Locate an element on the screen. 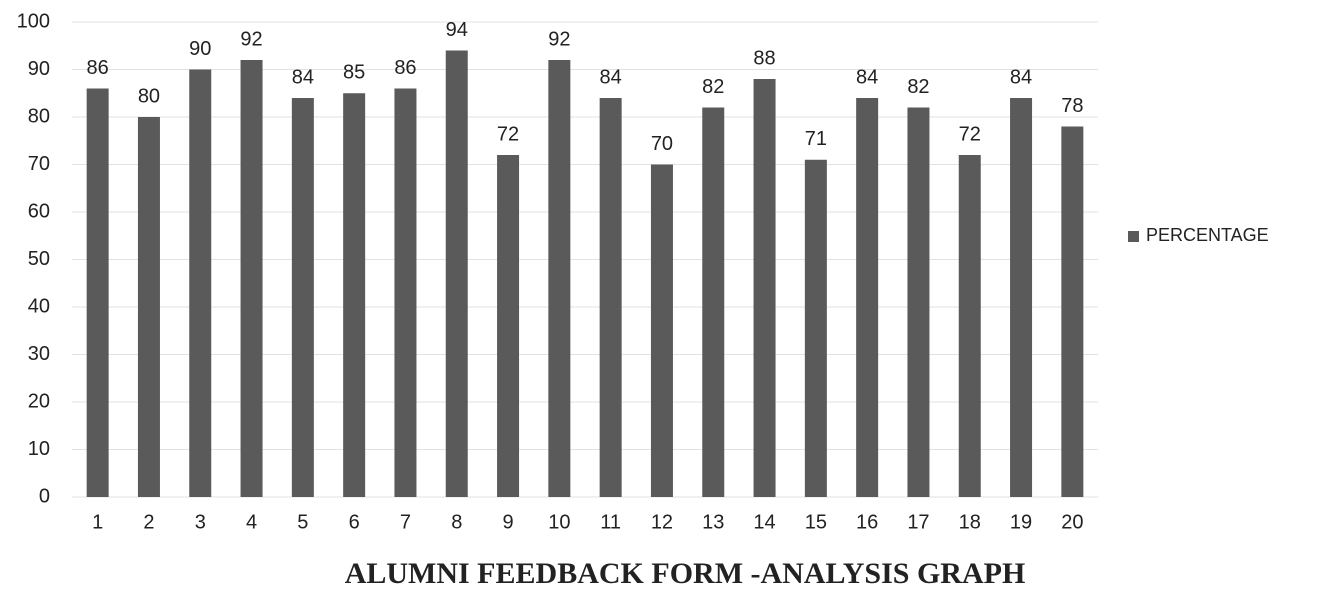  y-tick-label: 20 is located at coordinates (39, 401).